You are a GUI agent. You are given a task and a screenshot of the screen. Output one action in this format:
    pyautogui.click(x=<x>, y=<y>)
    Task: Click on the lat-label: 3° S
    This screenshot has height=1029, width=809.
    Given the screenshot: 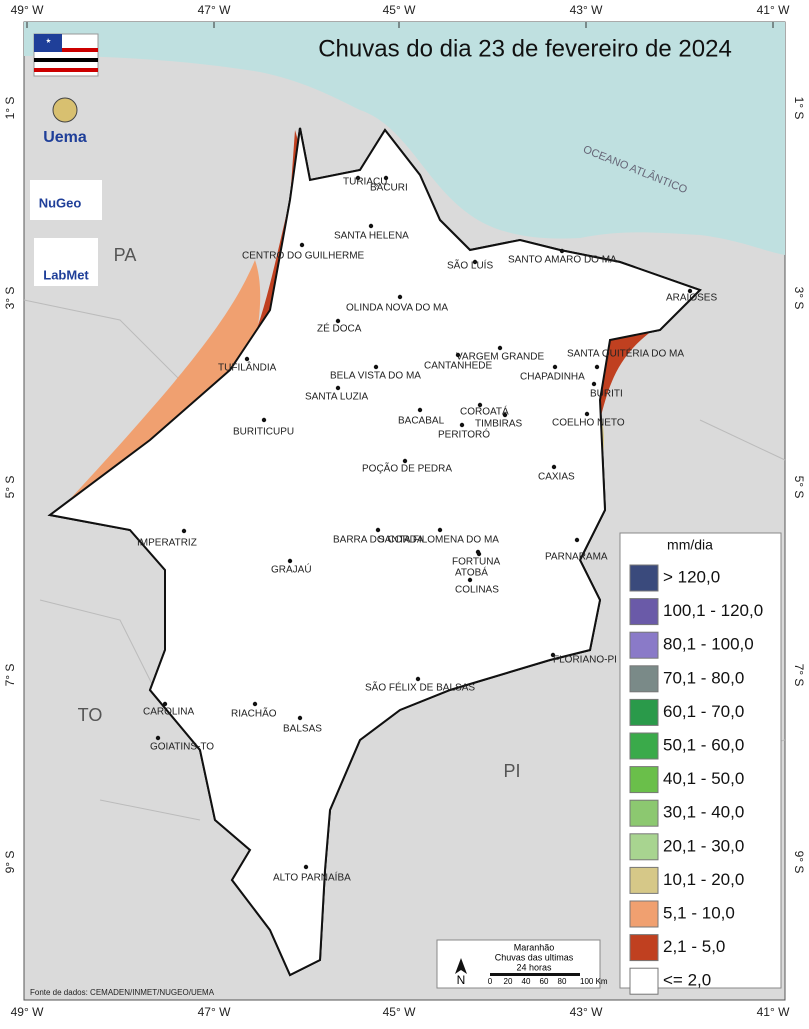 What is the action you would take?
    pyautogui.click(x=799, y=298)
    